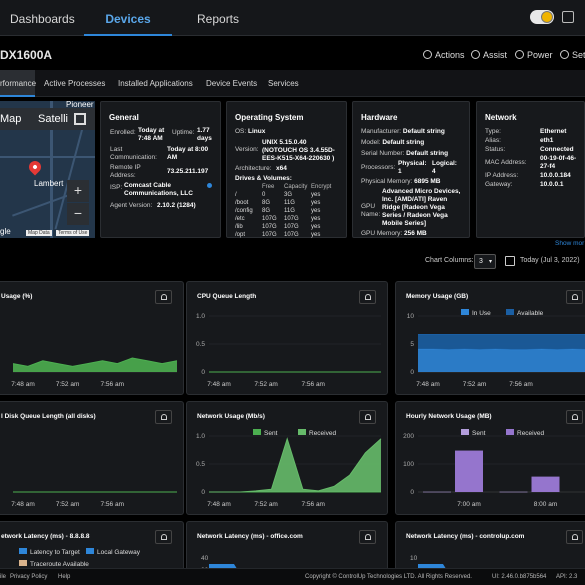 The width and height of the screenshot is (585, 585). I want to click on date-picker: Today (Jul 3, 2022), so click(550, 260).